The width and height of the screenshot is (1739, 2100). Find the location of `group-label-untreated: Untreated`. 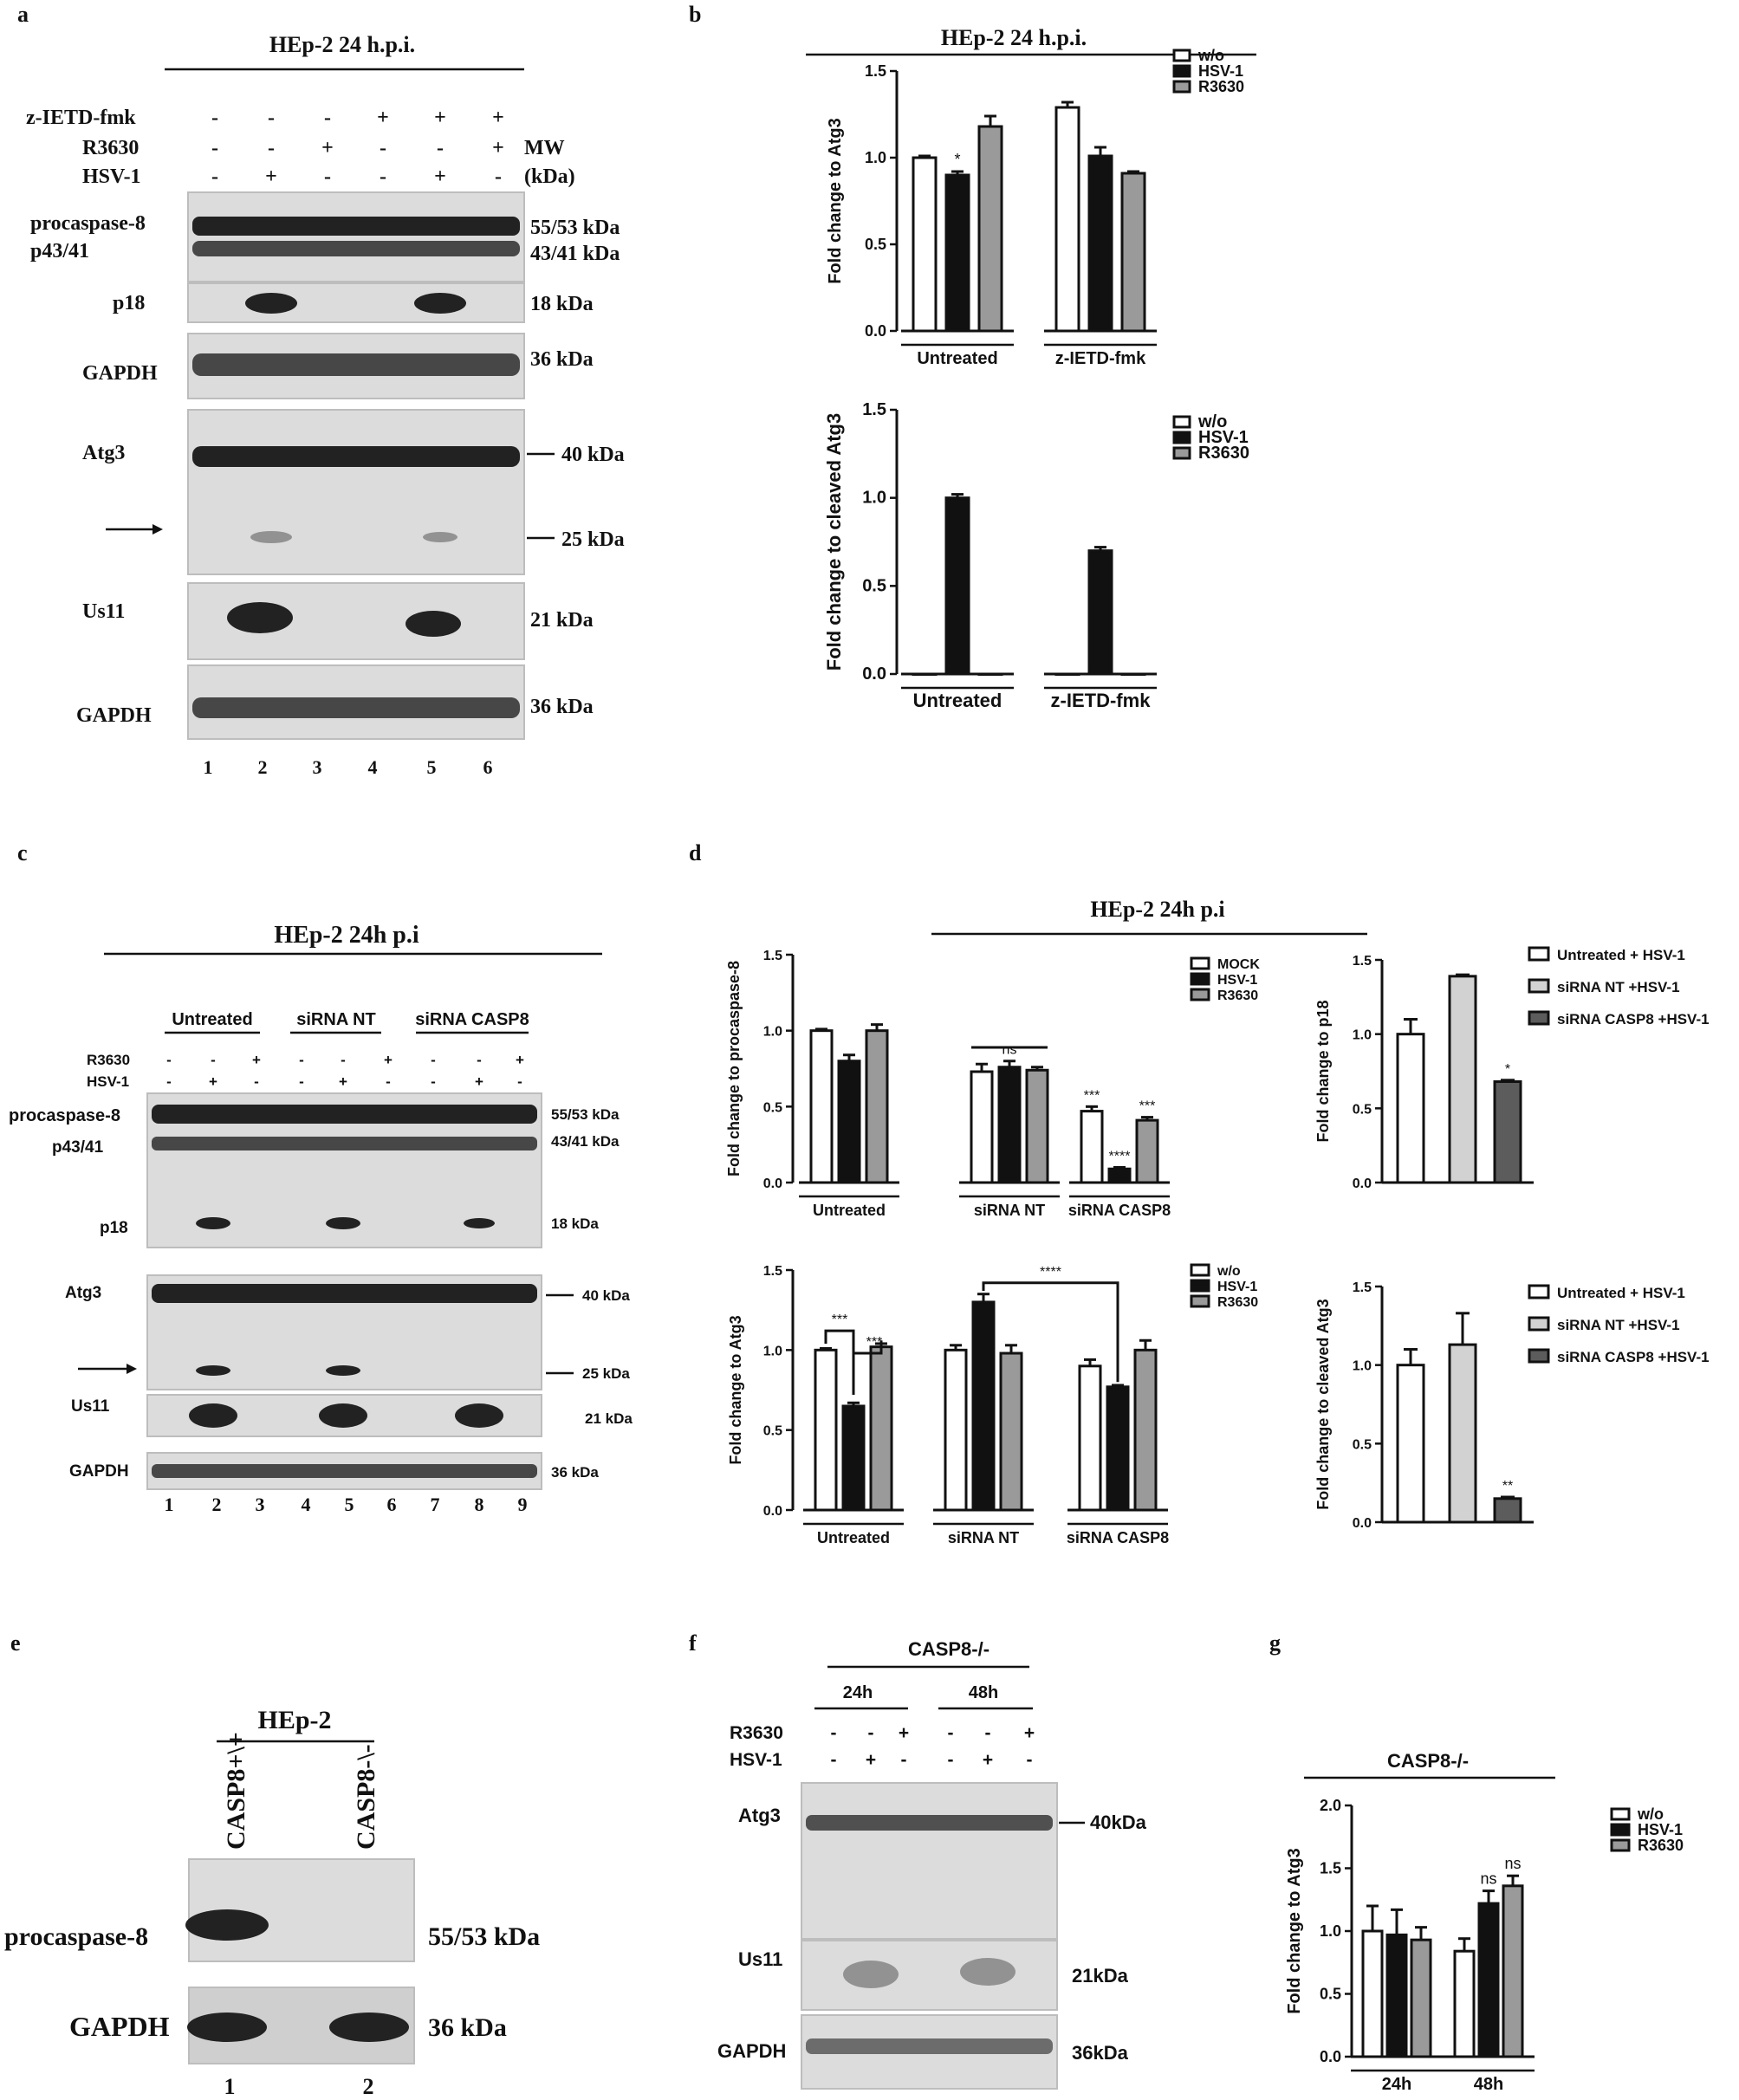

group-label-untreated: Untreated is located at coordinates (212, 1019).